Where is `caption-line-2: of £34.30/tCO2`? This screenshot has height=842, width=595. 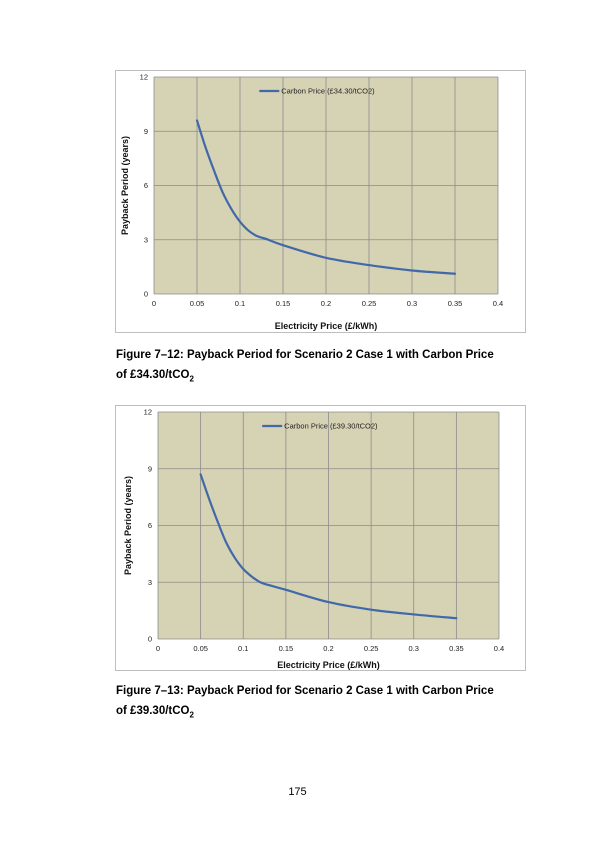
caption-line-2: of £34.30/tCO2 is located at coordinates (318, 377).